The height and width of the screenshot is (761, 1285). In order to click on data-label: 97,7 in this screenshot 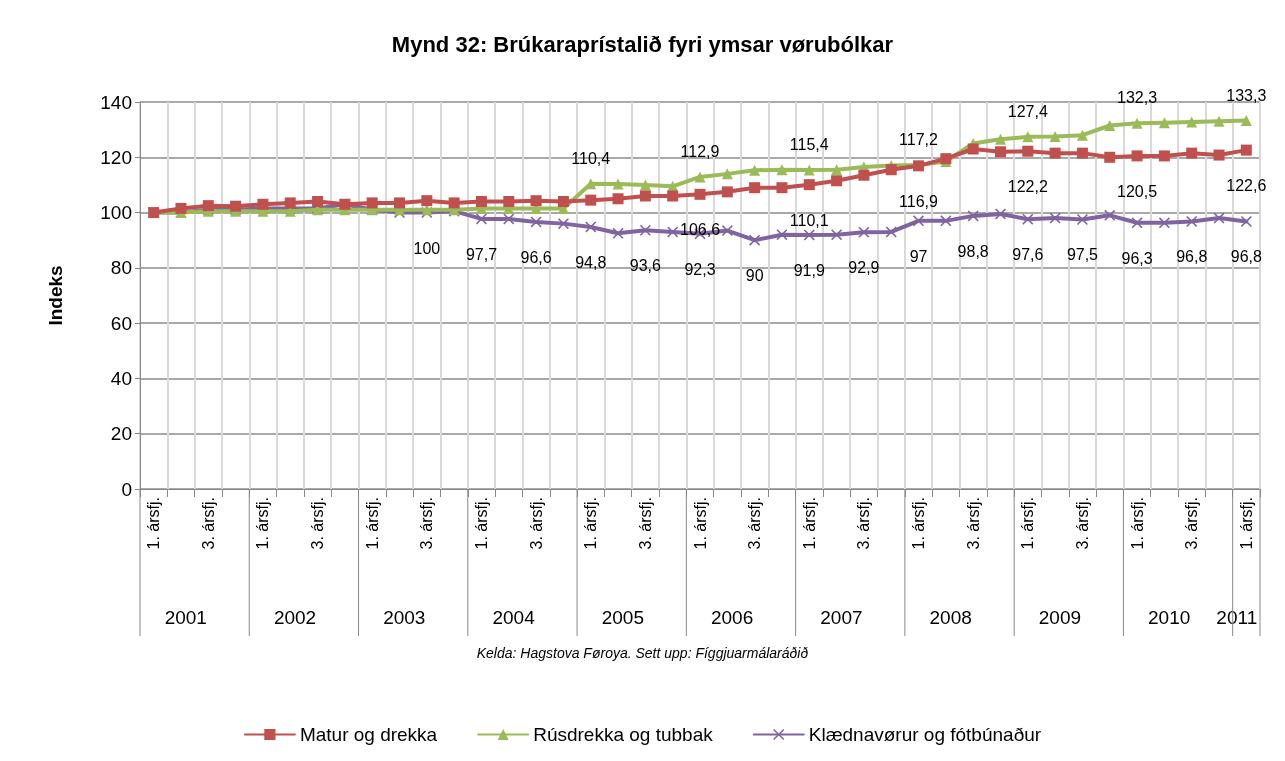, I will do `click(481, 254)`.